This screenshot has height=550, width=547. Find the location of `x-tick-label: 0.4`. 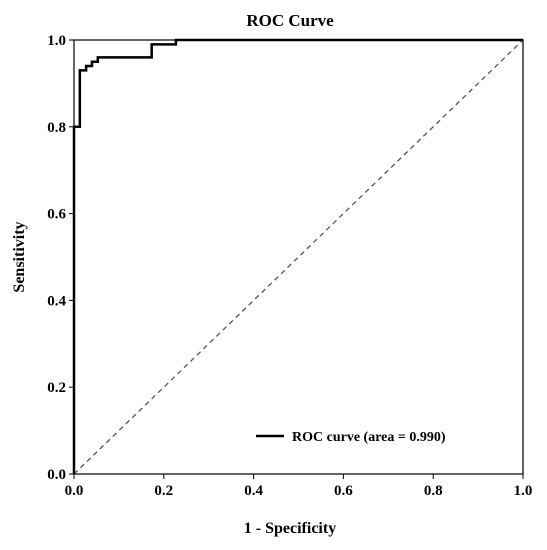

x-tick-label: 0.4 is located at coordinates (253, 491).